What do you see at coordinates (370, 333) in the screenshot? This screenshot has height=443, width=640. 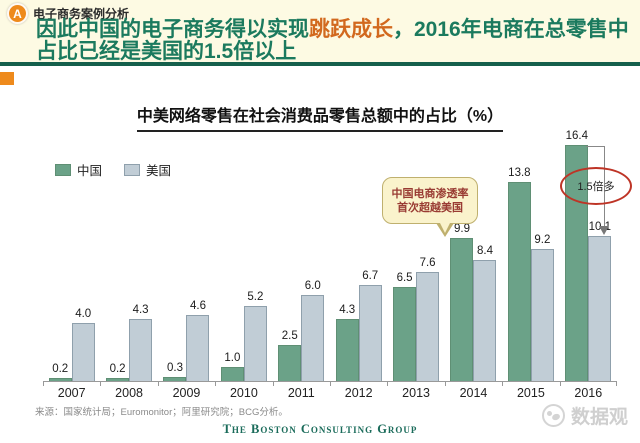 I see `bar-usa-2012` at bounding box center [370, 333].